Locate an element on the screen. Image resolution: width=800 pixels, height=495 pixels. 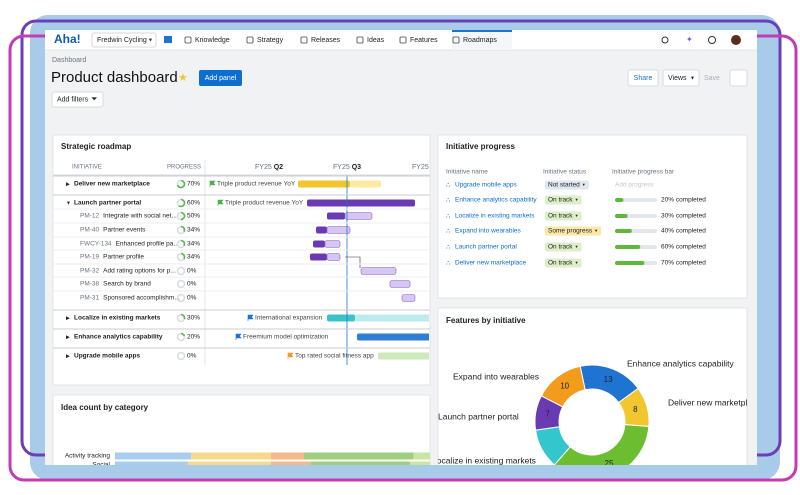
nav-item: Knowledge is located at coordinates (212, 40).